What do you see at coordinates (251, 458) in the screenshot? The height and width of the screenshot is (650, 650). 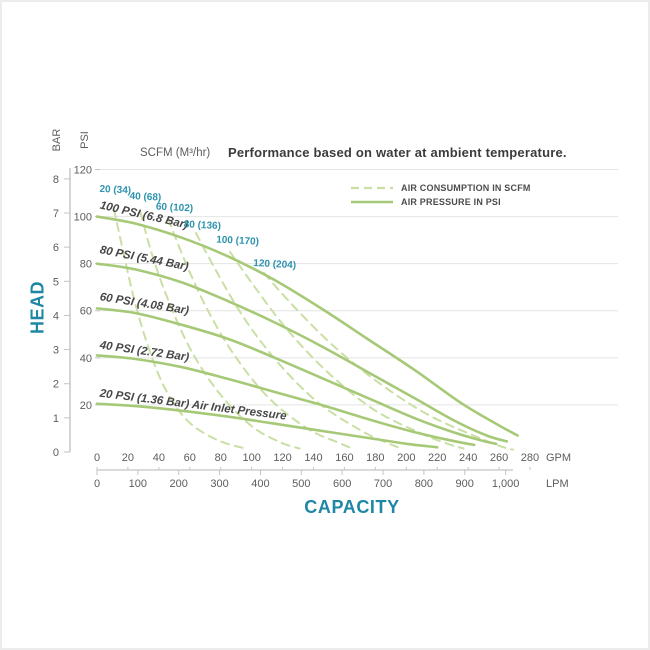 I see `gpm-tick-label-100: 100` at bounding box center [251, 458].